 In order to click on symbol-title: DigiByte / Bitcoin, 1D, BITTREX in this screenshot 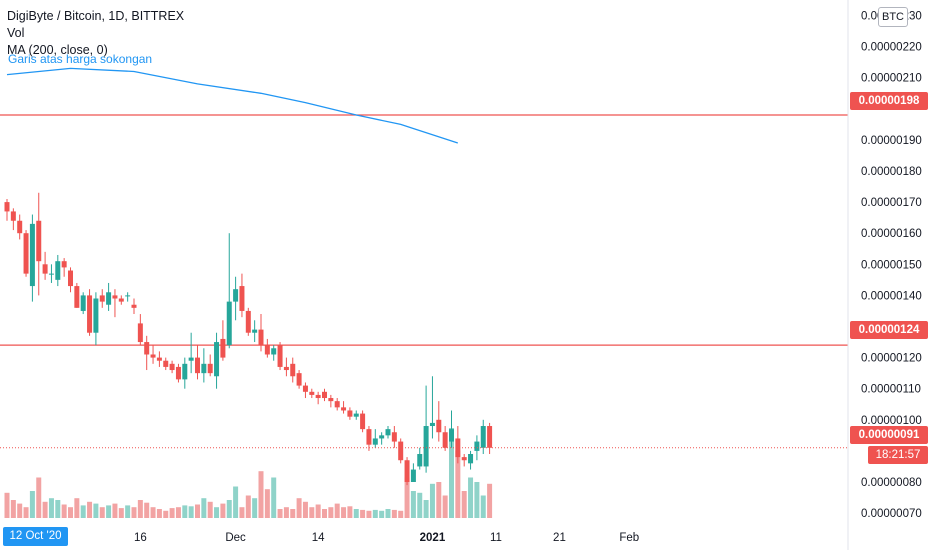, I will do `click(96, 16)`.